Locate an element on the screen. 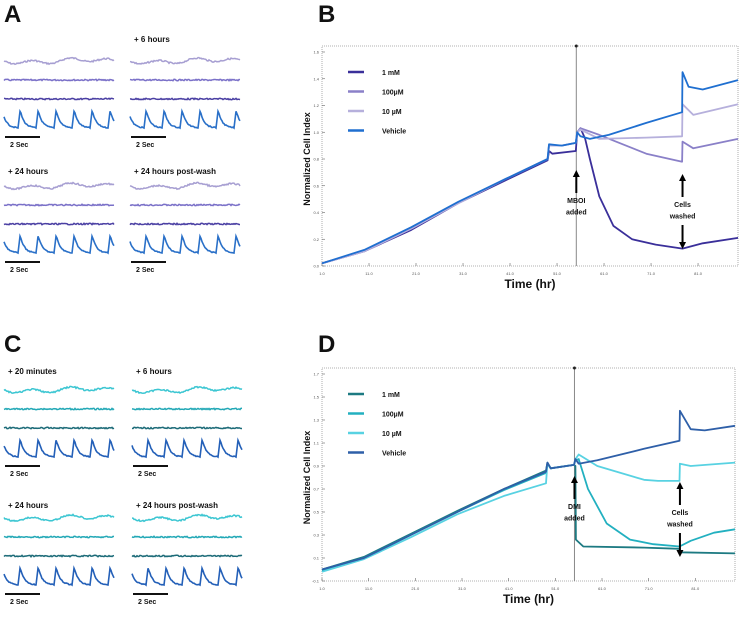 The image size is (739, 617). y-tick-label: 1.7 is located at coordinates (316, 374).